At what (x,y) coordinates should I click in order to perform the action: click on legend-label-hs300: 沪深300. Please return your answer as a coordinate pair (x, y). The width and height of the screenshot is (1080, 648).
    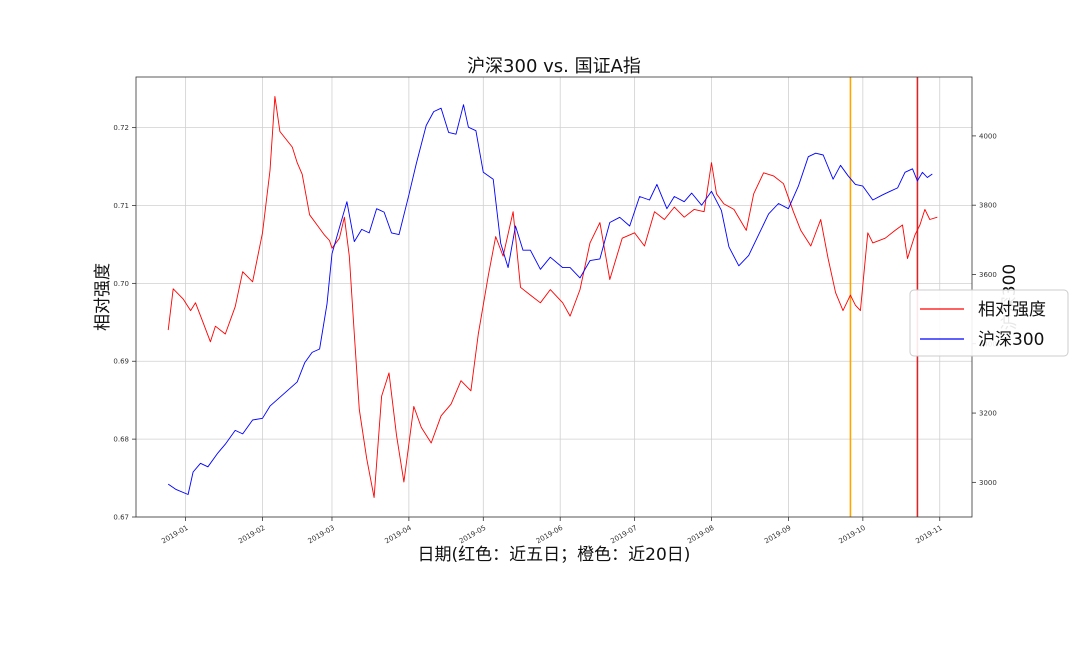
    Looking at the image, I should click on (1011, 340).